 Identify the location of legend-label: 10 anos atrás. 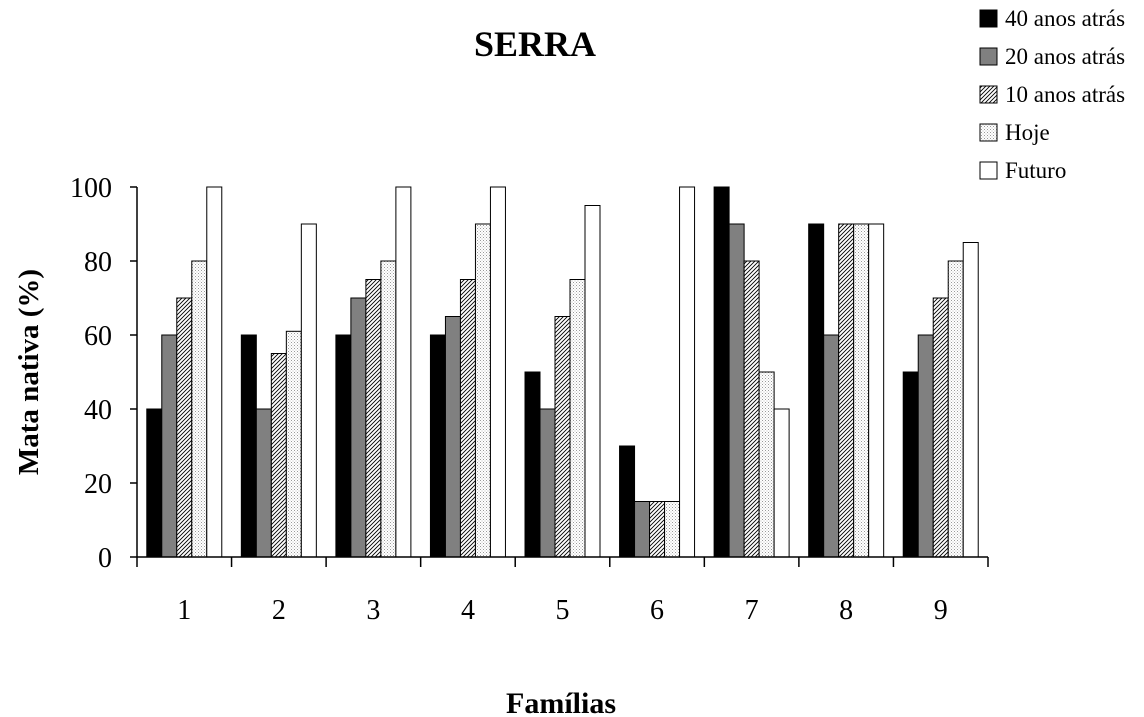
(1065, 94).